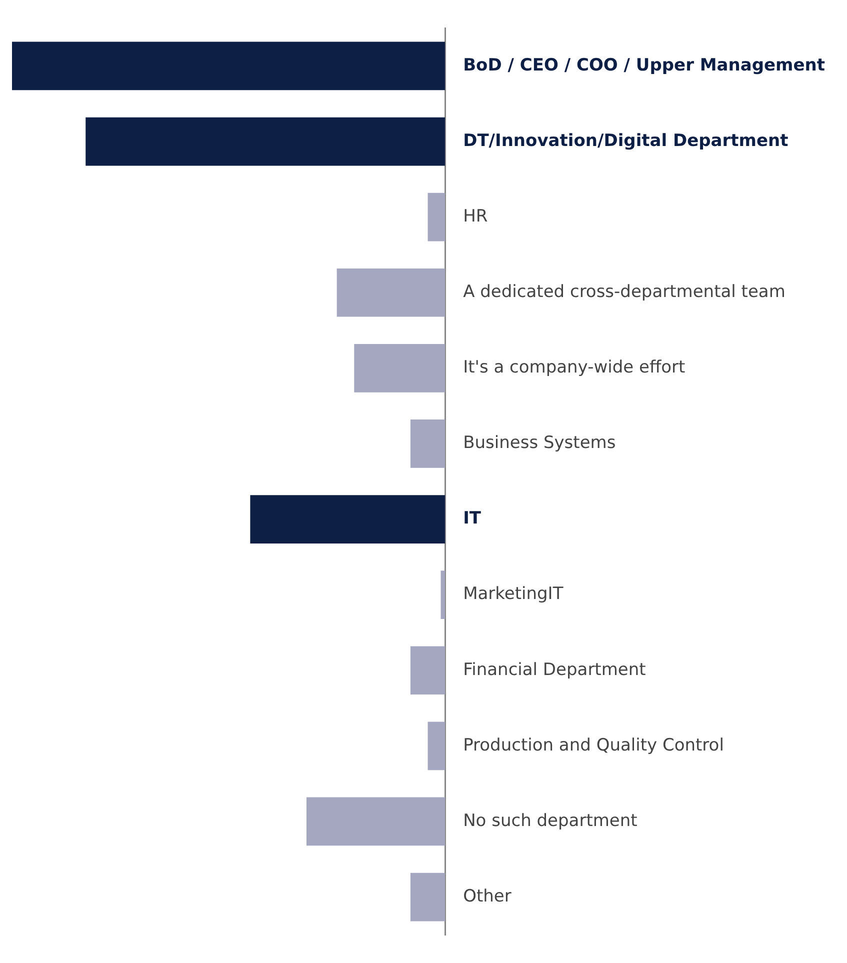  What do you see at coordinates (539, 443) in the screenshot?
I see `y-tick-label: Business Systems` at bounding box center [539, 443].